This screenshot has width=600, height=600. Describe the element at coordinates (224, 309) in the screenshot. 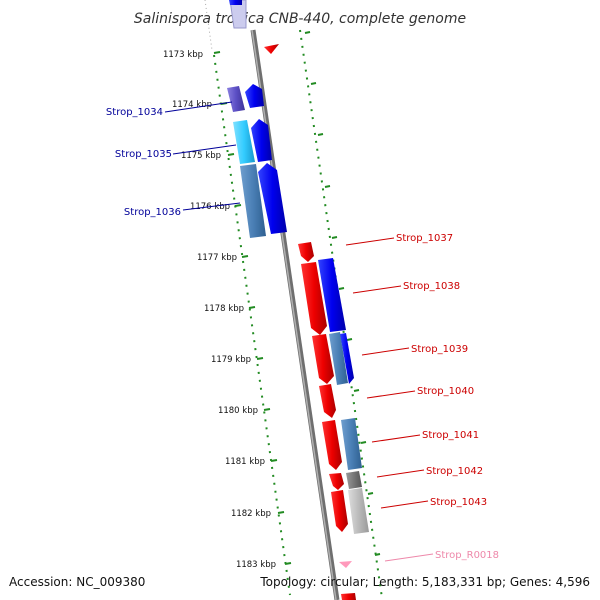

I see `tick-label: 1178 kbp` at that location.